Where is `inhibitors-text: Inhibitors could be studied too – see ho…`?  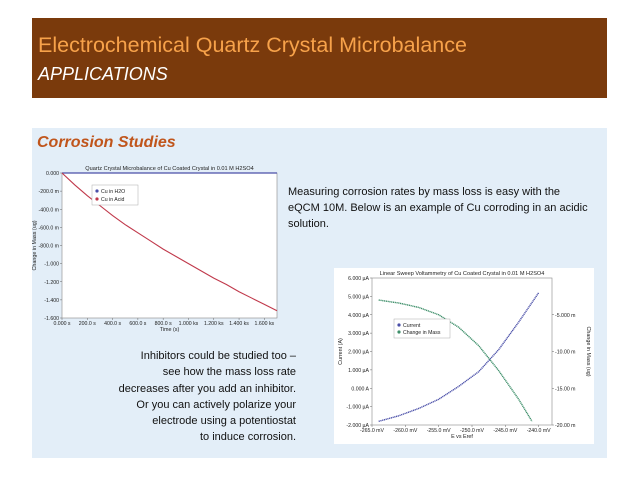 inhibitors-text: Inhibitors could be studied too – see ho… is located at coordinates (198, 397).